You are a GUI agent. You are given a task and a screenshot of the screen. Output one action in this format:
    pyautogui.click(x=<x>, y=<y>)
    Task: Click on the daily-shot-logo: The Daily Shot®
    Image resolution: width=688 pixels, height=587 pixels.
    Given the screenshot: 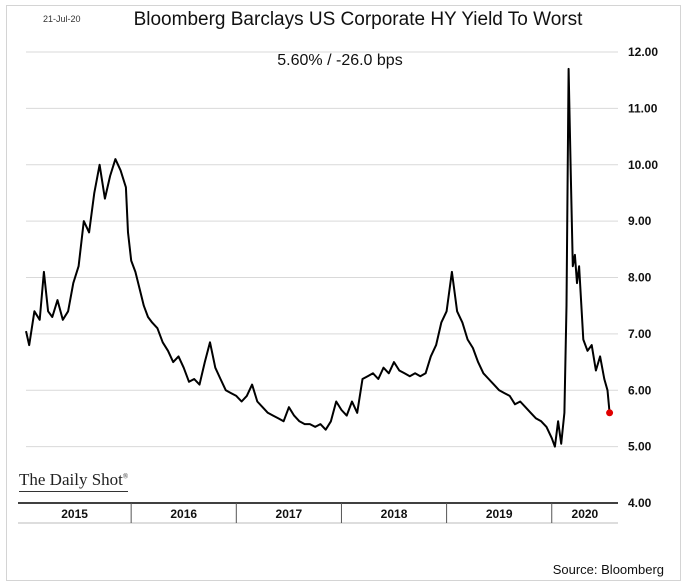 What is the action you would take?
    pyautogui.click(x=74, y=481)
    